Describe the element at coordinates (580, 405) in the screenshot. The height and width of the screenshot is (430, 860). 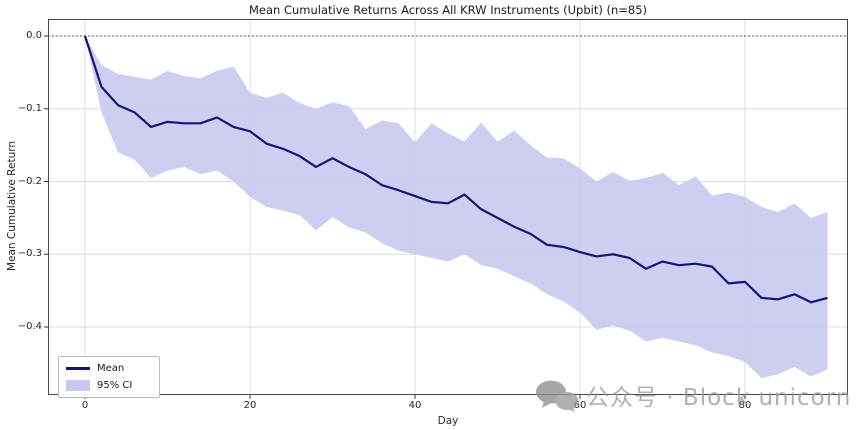
I see `x-tick-label: 60` at that location.